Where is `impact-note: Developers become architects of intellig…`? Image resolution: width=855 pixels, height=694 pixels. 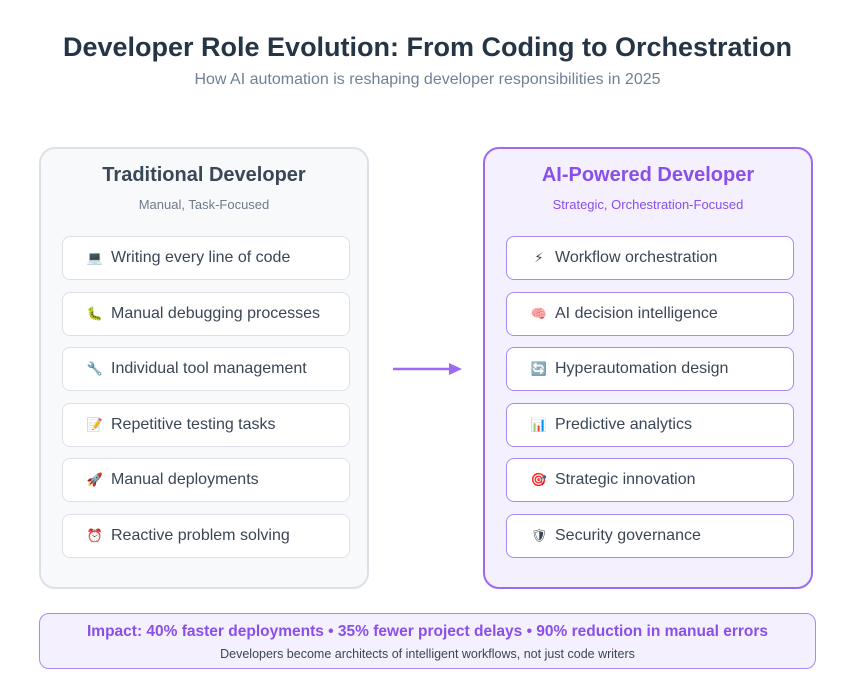
impact-note: Developers become architects of intellig… is located at coordinates (427, 654).